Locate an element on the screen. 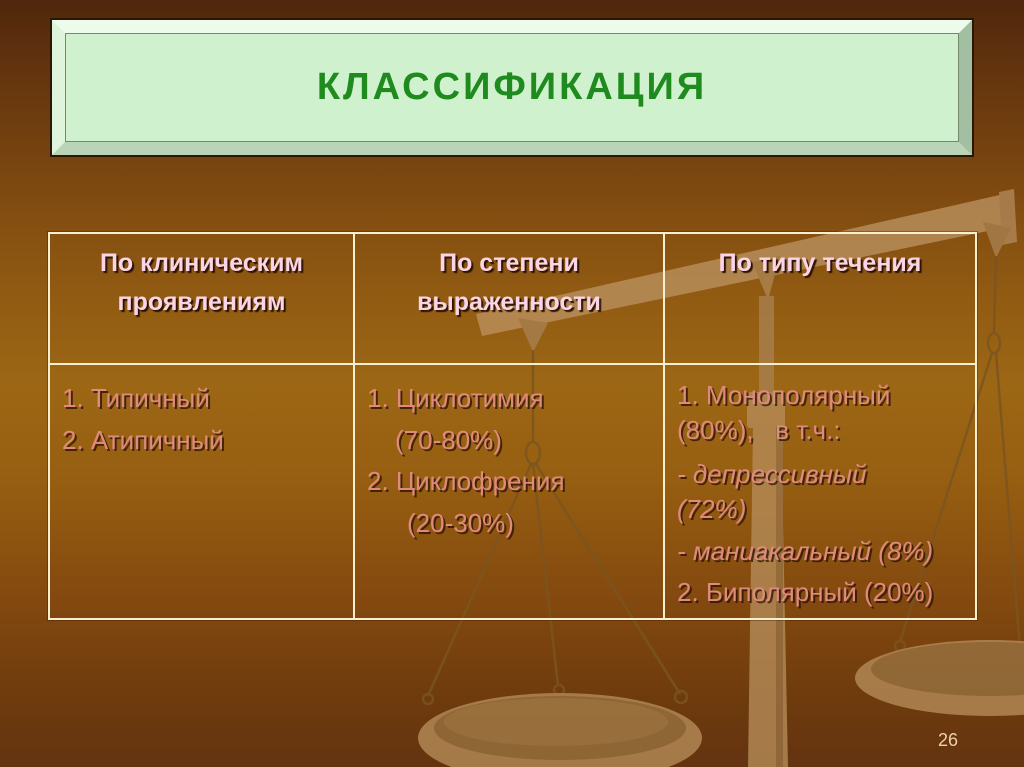 The height and width of the screenshot is (767, 1024). list-item: 2. Атипичный is located at coordinates (143, 439).